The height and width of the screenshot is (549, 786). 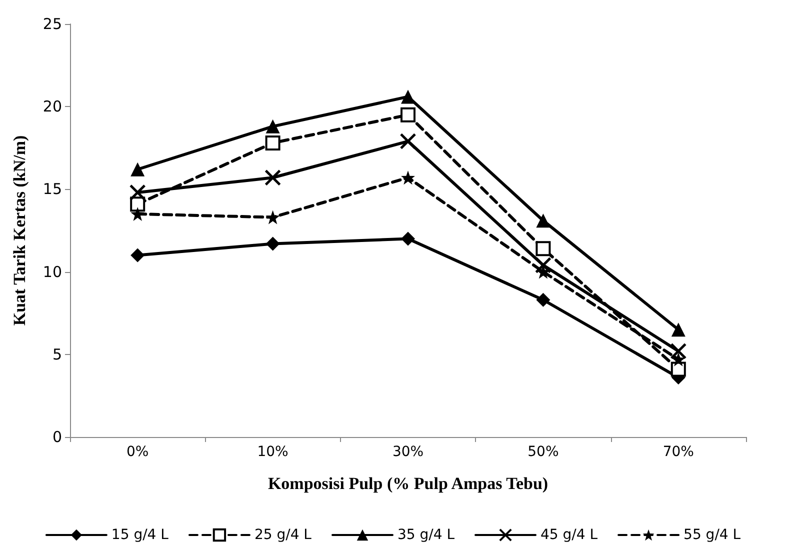 I want to click on legend-label: 45 g/4 L, so click(x=569, y=535).